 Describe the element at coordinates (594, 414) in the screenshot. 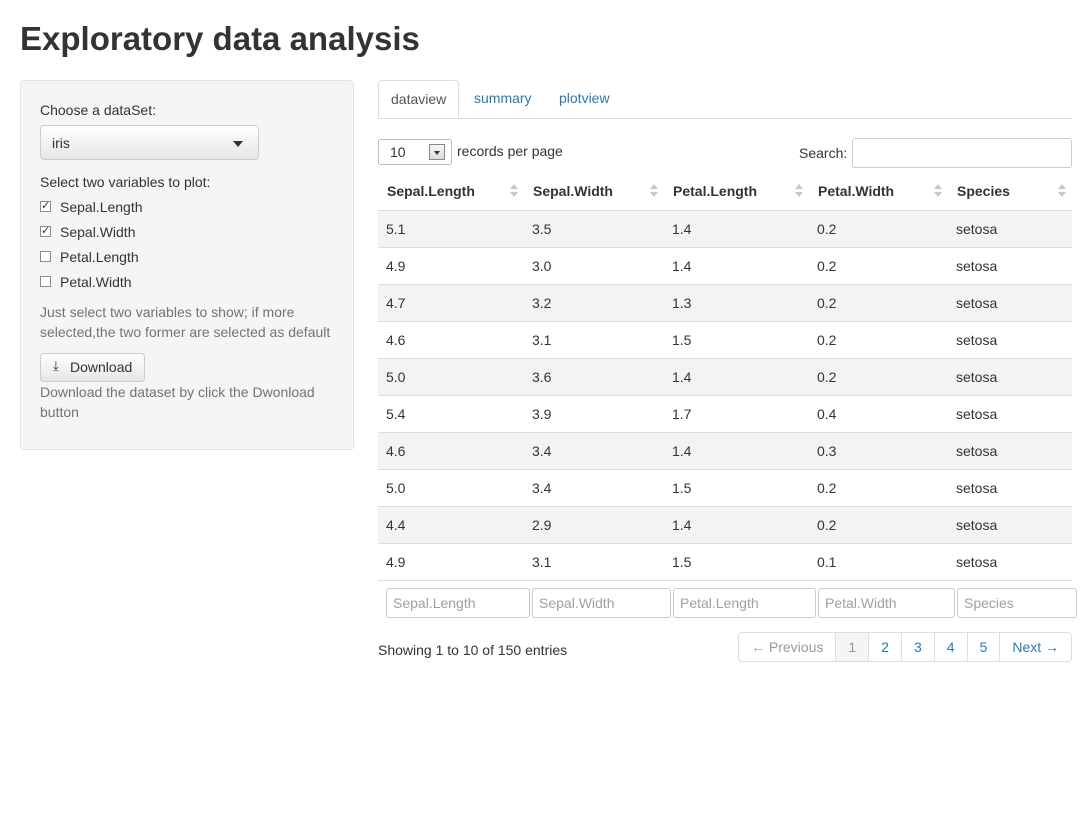

I see `table-cell: 3.9` at that location.